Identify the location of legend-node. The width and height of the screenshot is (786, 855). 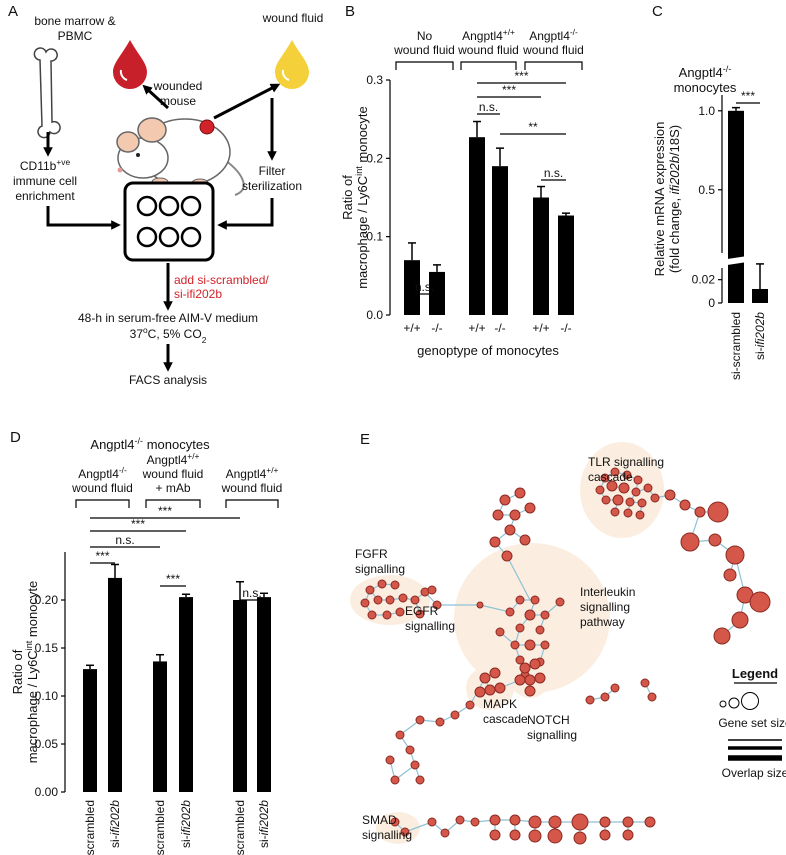
(734, 703).